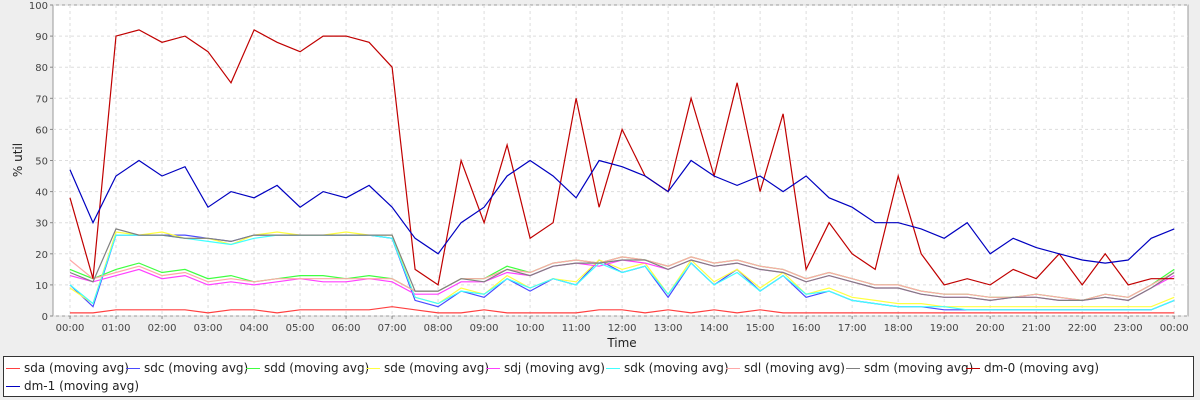 The height and width of the screenshot is (400, 1200). I want to click on x-tick-label: 08:00, so click(438, 328).